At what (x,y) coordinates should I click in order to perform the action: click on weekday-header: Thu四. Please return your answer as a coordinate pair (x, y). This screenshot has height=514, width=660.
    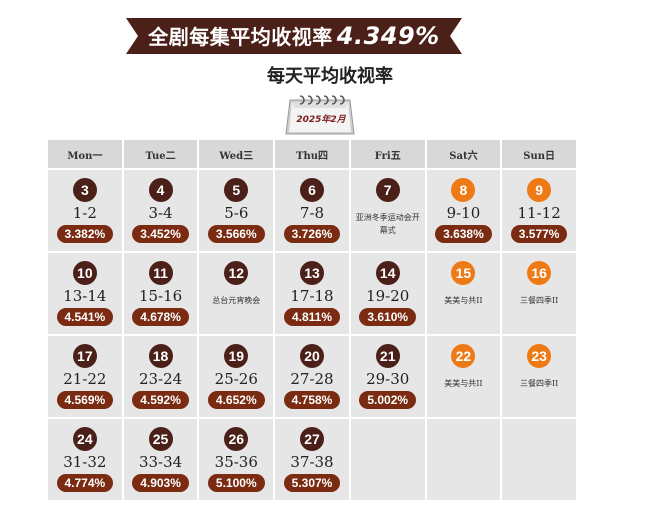
    Looking at the image, I should click on (312, 154).